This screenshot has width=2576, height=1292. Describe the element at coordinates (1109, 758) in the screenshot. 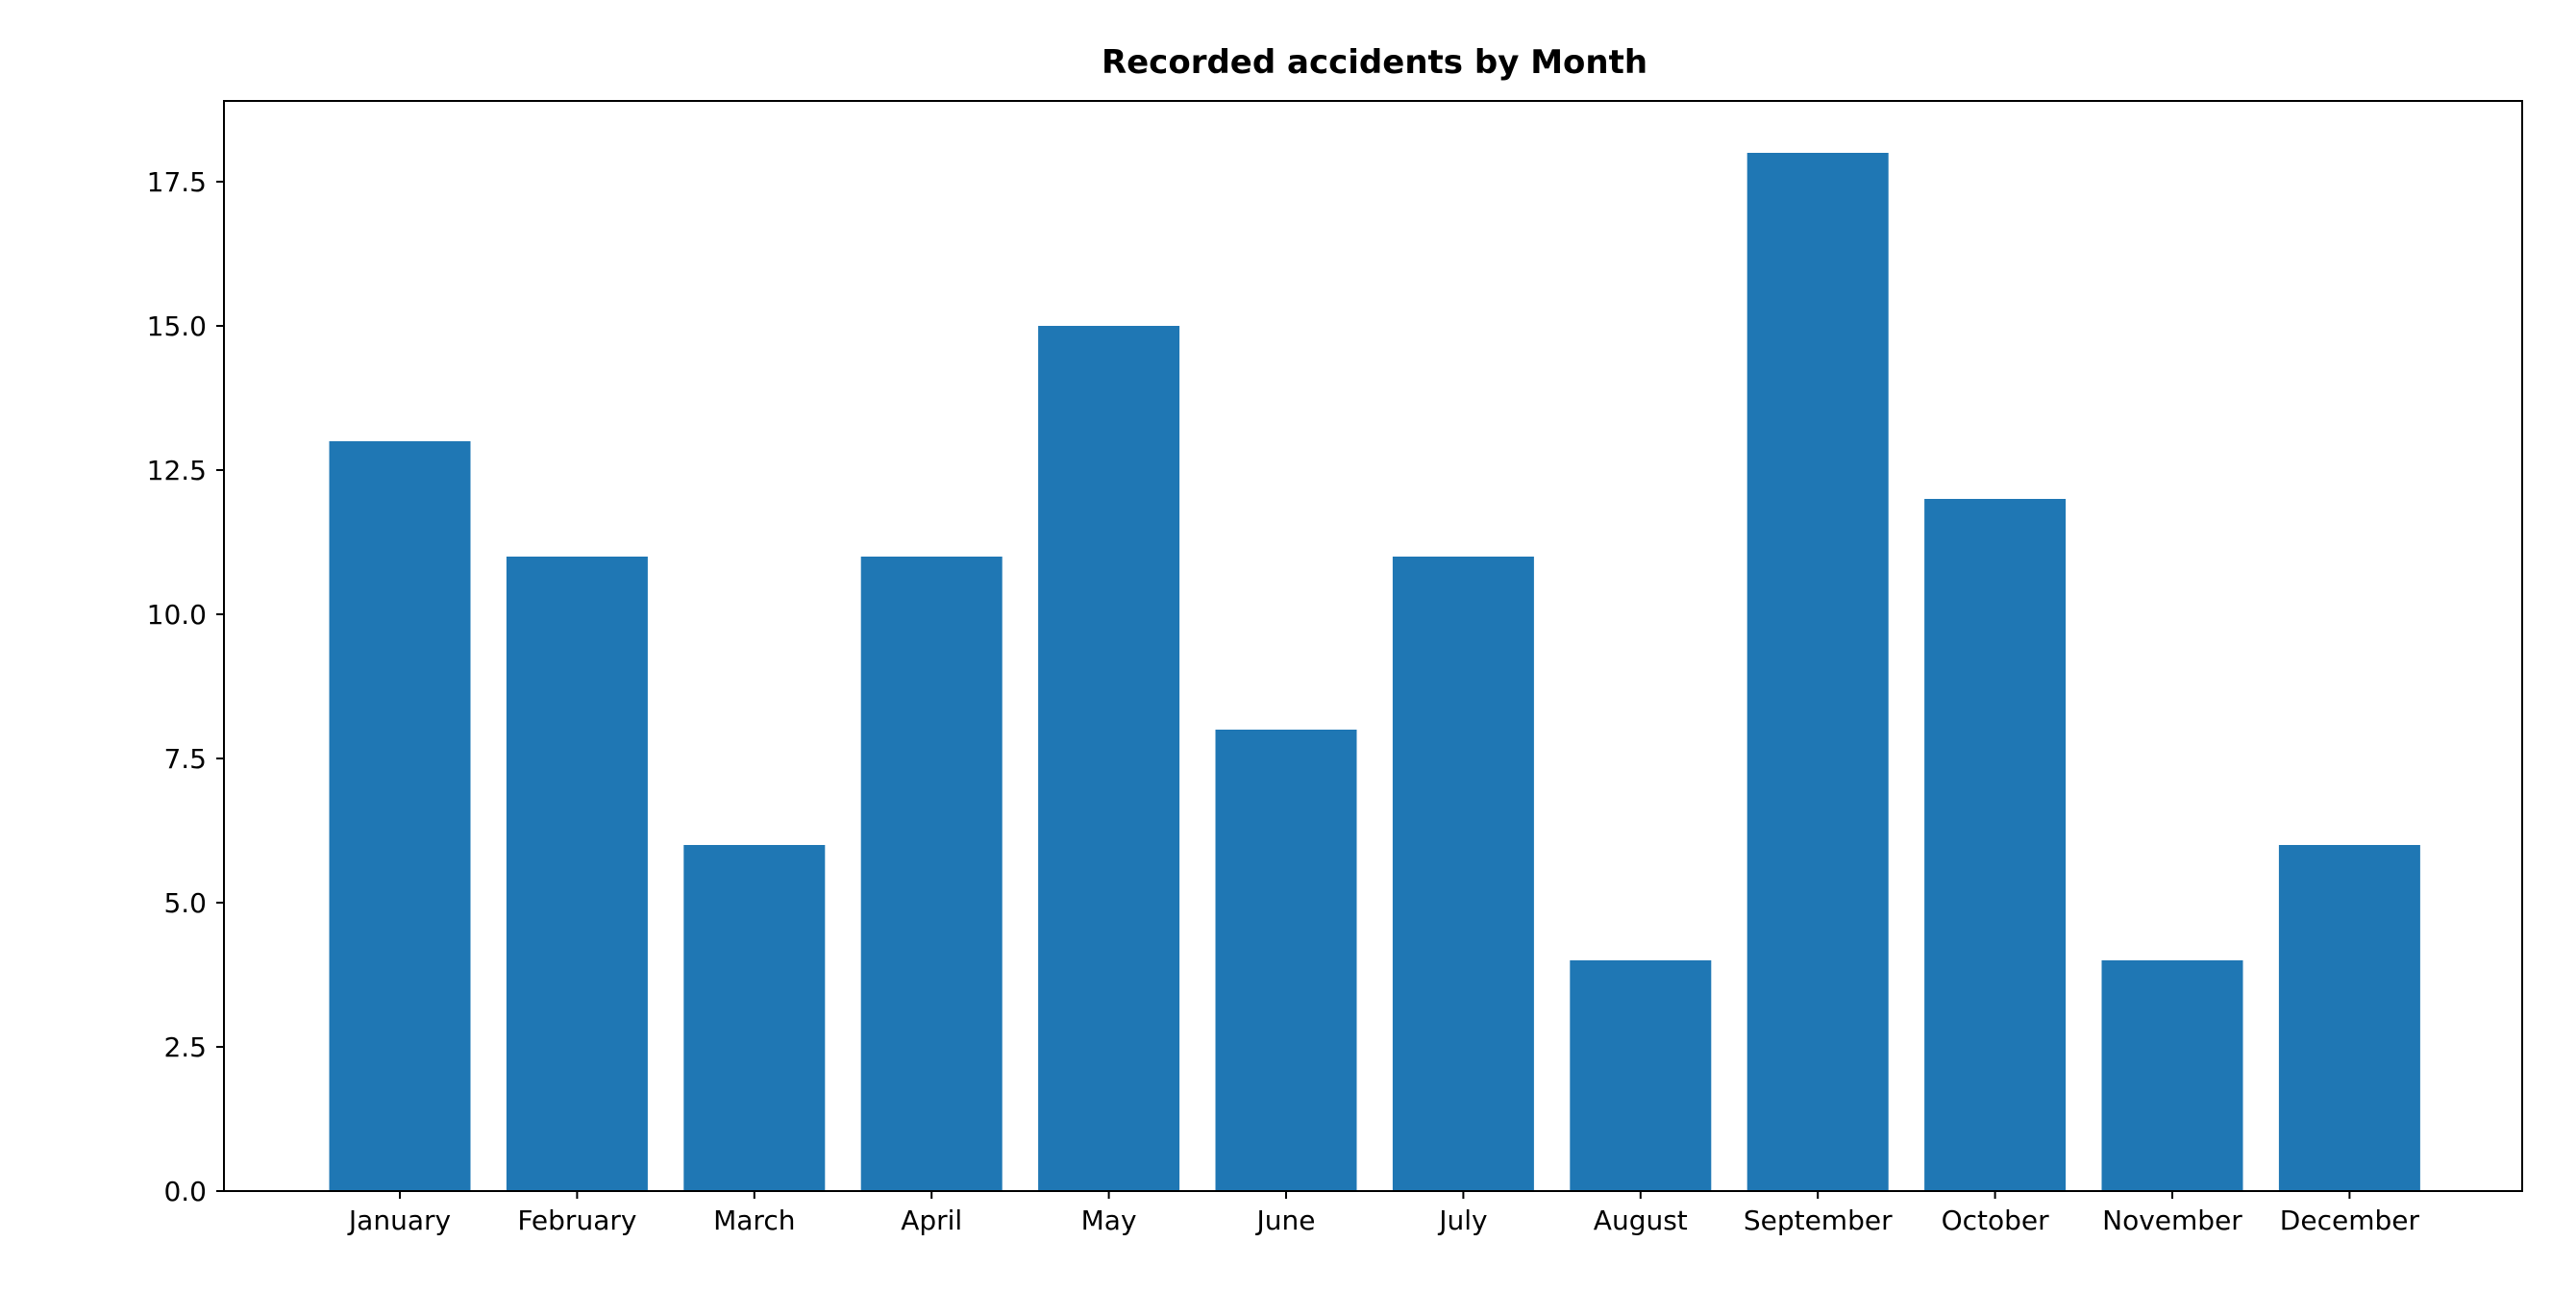

I see `bar-may` at that location.